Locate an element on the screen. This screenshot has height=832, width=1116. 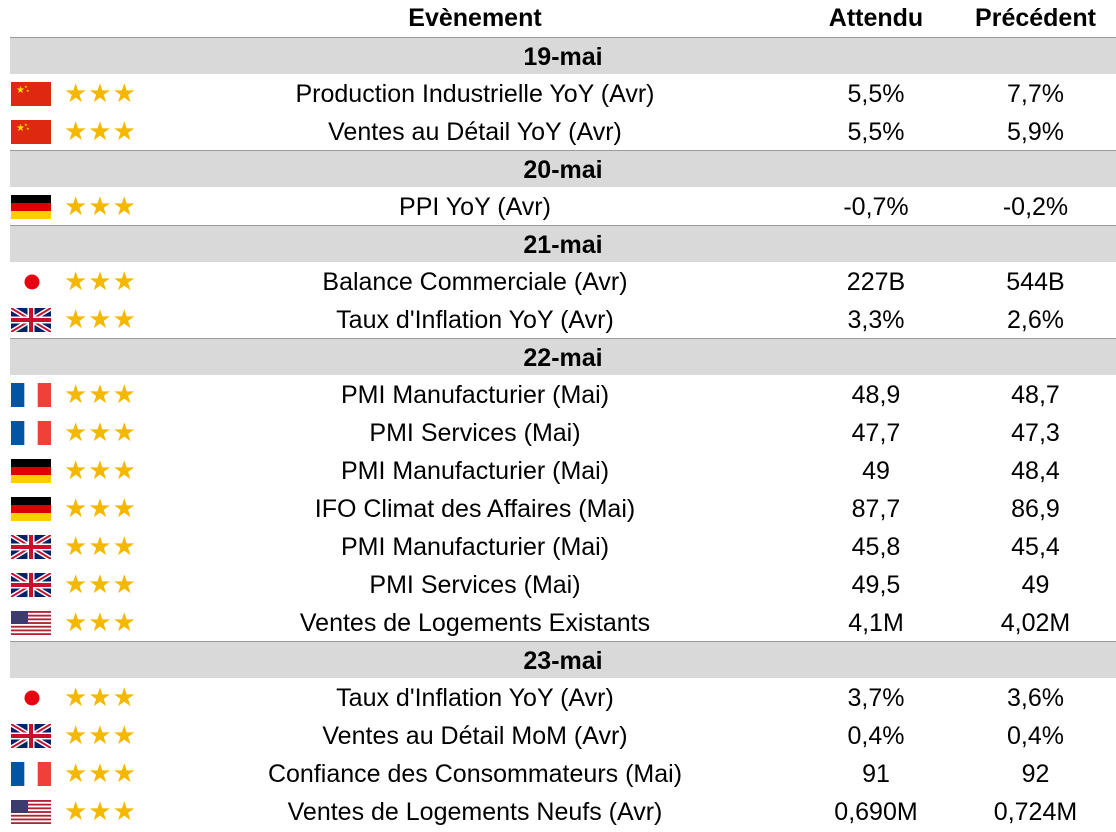
date-row: 21-mai is located at coordinates (563, 243).